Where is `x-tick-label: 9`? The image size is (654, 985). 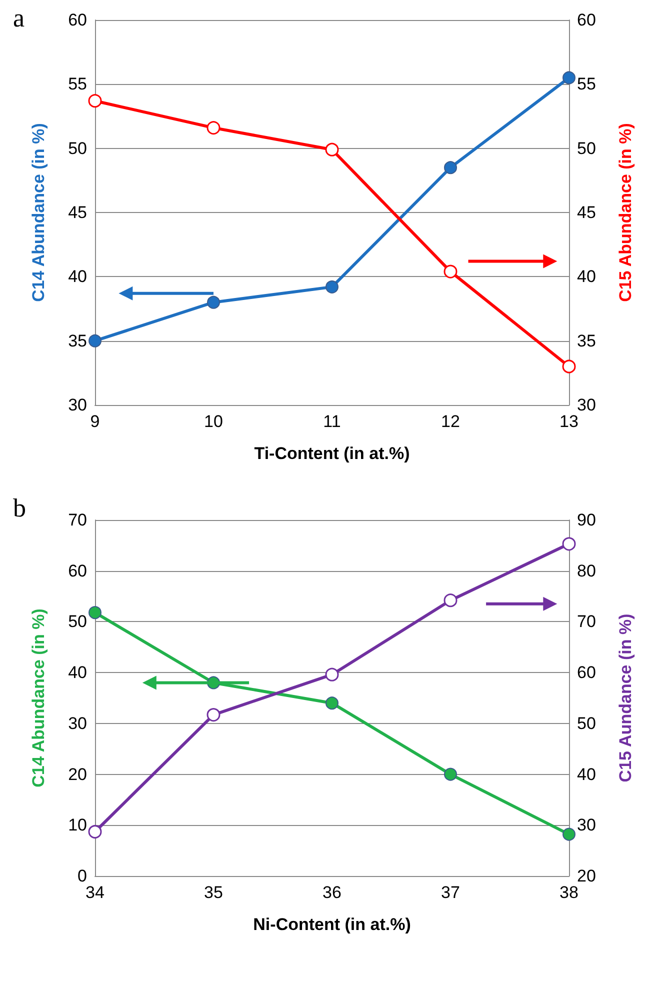 x-tick-label: 9 is located at coordinates (95, 421).